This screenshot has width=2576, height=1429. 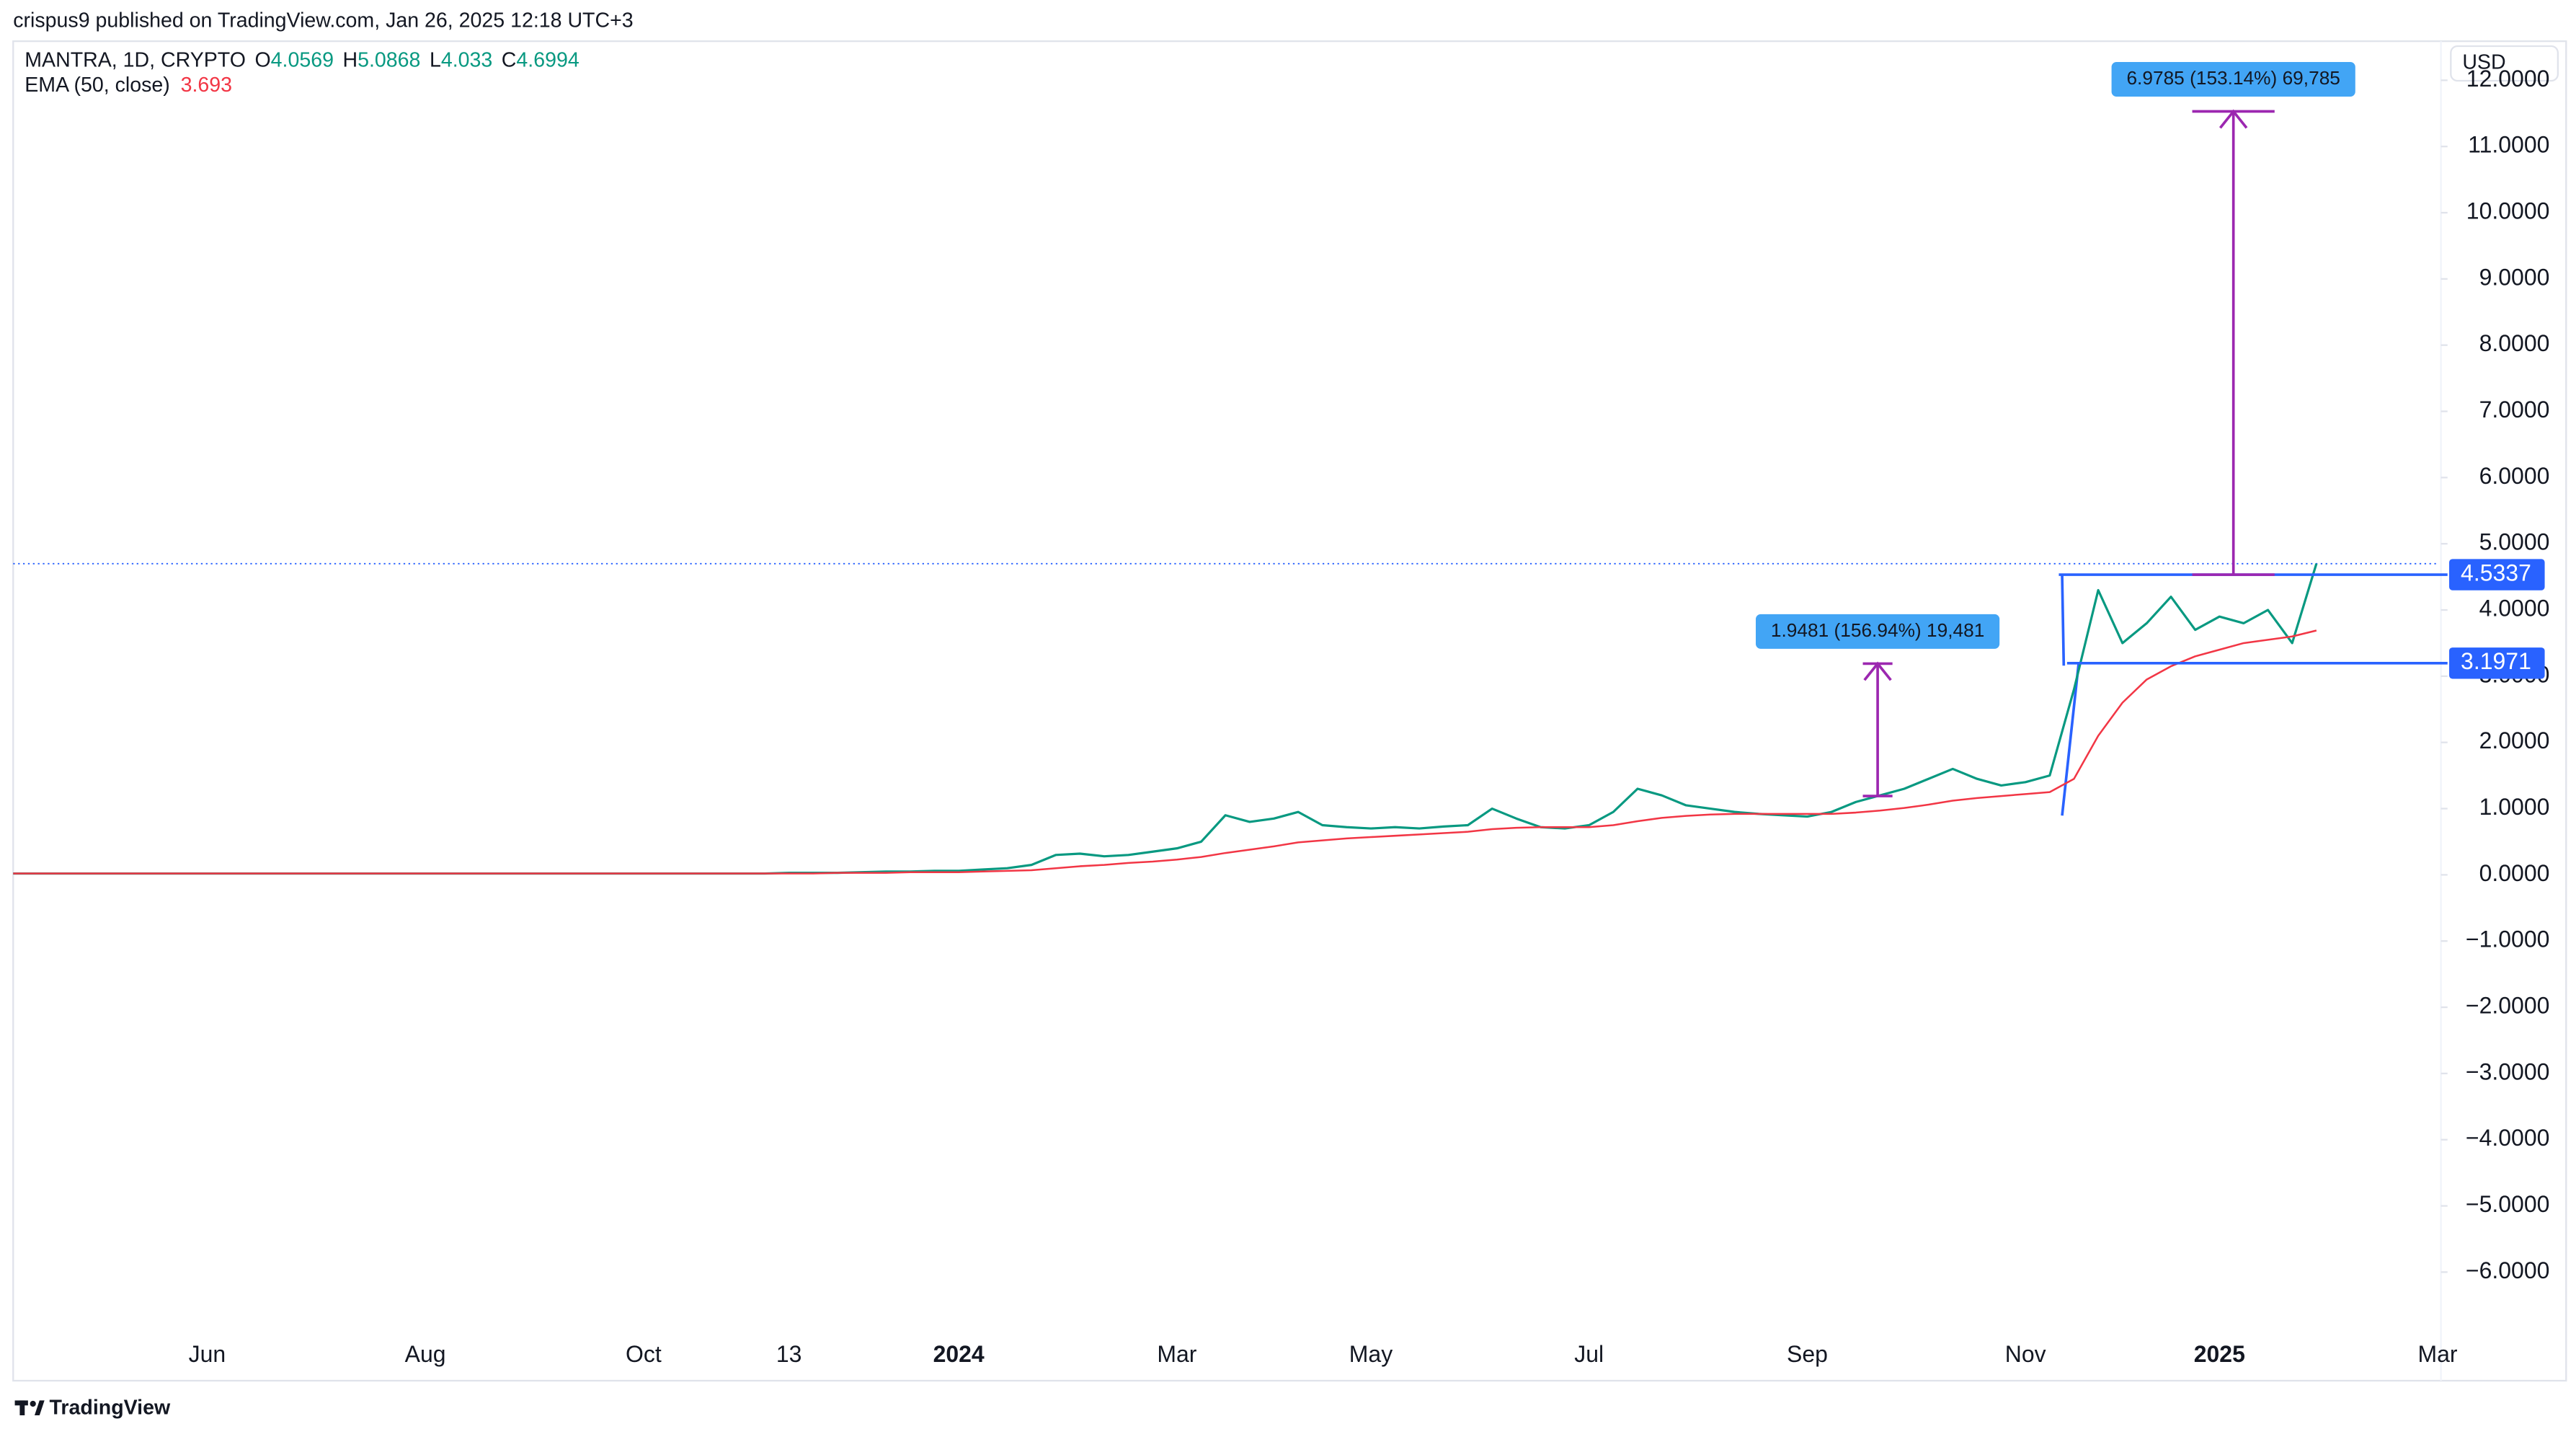 What do you see at coordinates (2508, 1204) in the screenshot?
I see `y-tick-label: −5.0000` at bounding box center [2508, 1204].